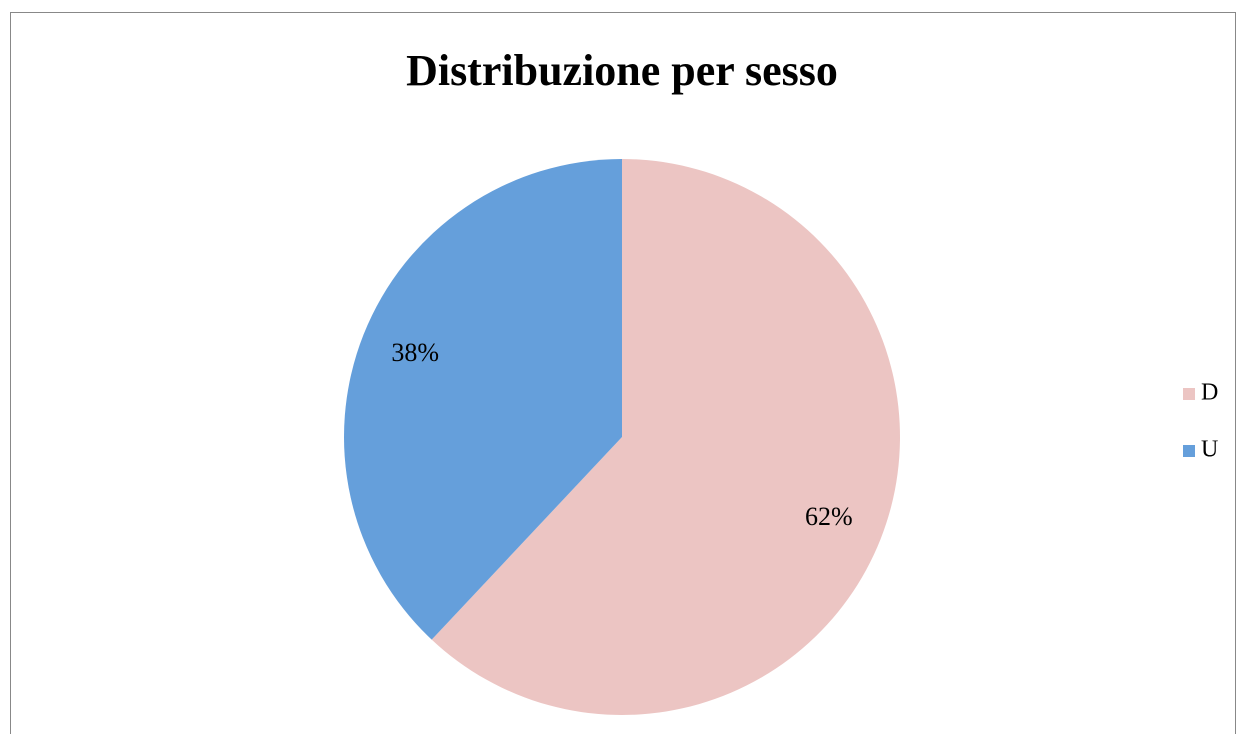  Describe the element at coordinates (415, 352) in the screenshot. I see `data-label: 38%` at that location.